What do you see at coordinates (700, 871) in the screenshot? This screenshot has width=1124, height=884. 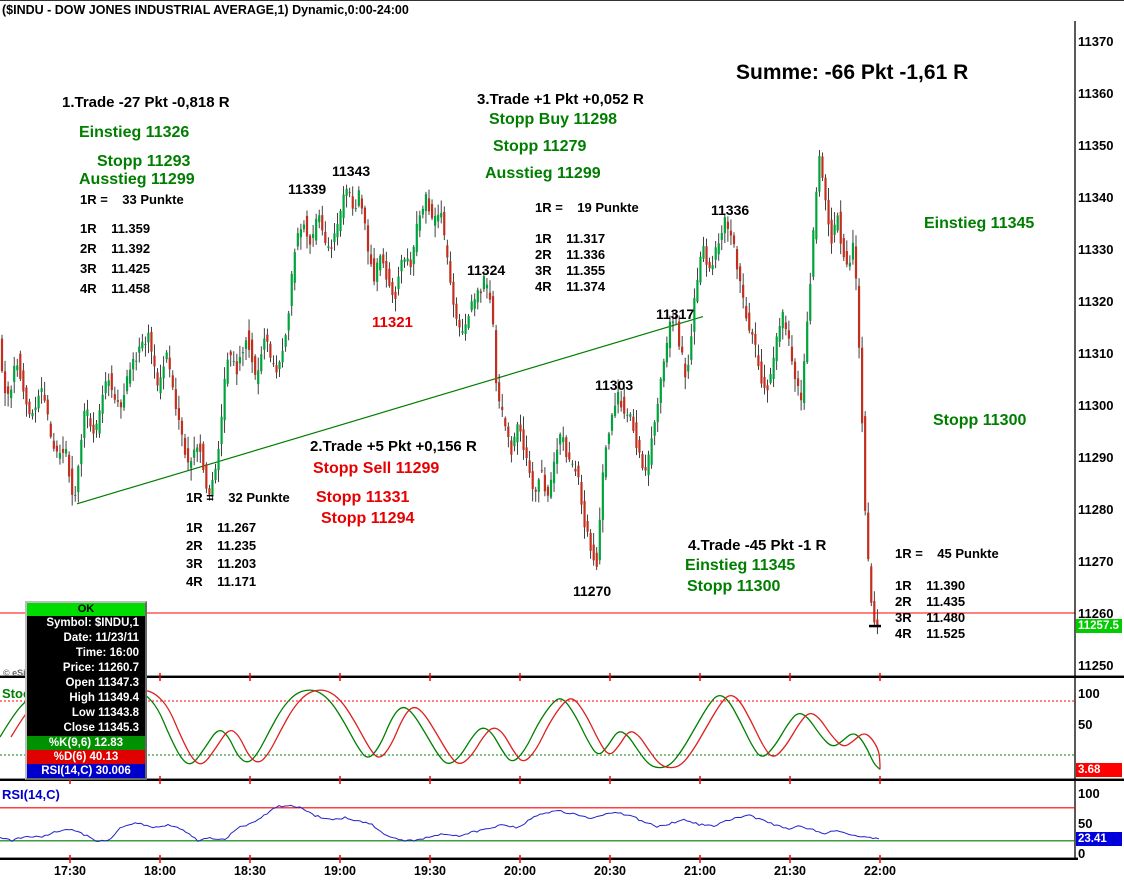 I see `time-axis-label: 21:00` at bounding box center [700, 871].